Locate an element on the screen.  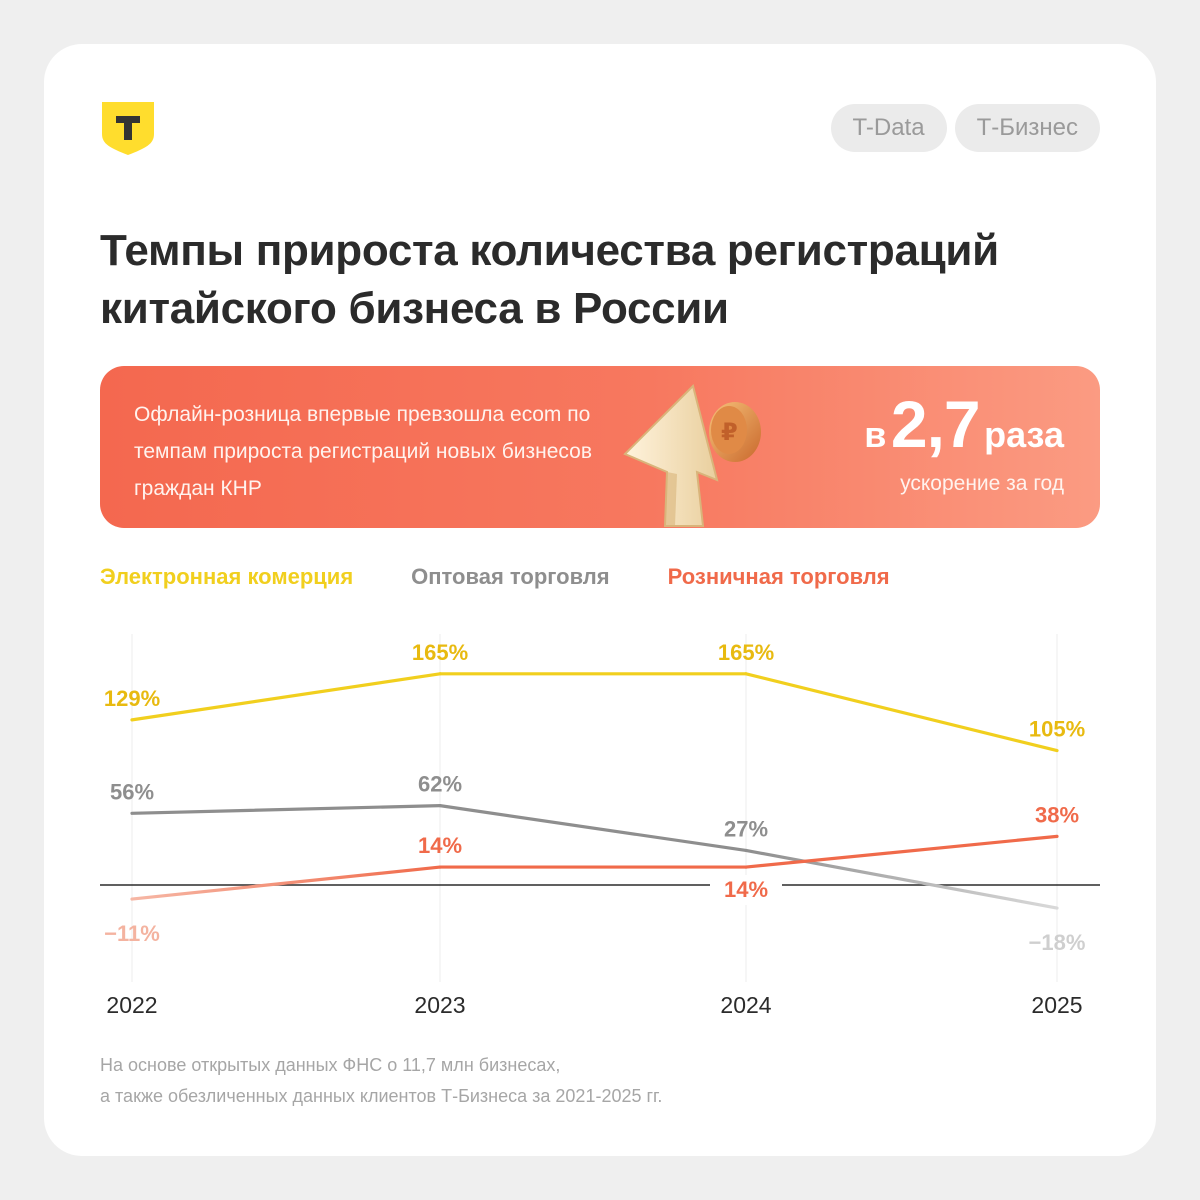
highlight-prefix: в is located at coordinates (875, 434).